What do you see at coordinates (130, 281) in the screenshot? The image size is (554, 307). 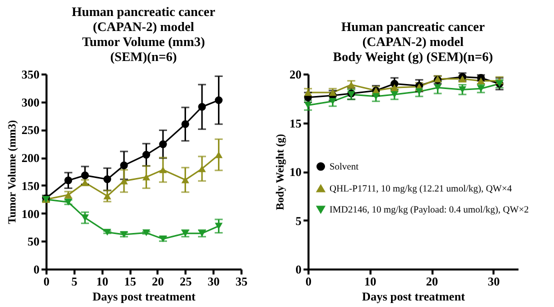 I see `x-tick-label: 15` at bounding box center [130, 281].